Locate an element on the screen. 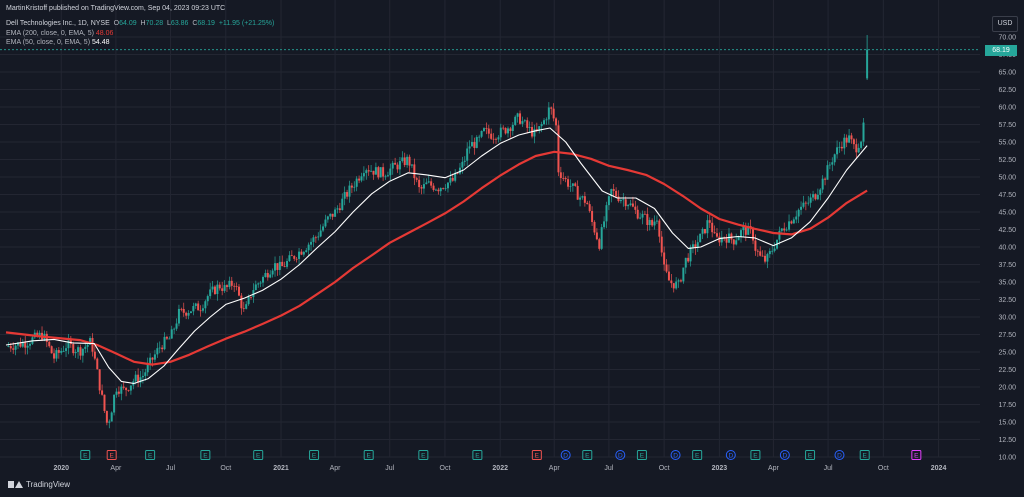 This screenshot has width=1024, height=497. y-tick-label: 45.00 is located at coordinates (1007, 213).